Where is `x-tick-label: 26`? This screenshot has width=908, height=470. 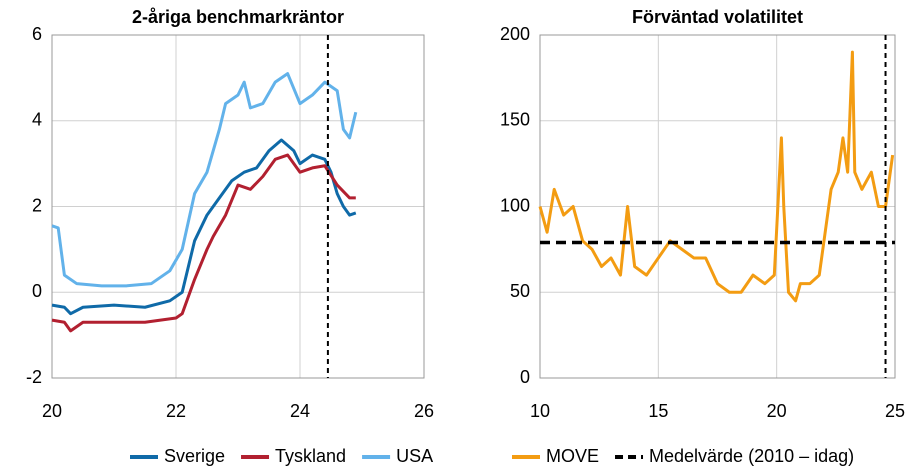 x-tick-label: 26 is located at coordinates (424, 411).